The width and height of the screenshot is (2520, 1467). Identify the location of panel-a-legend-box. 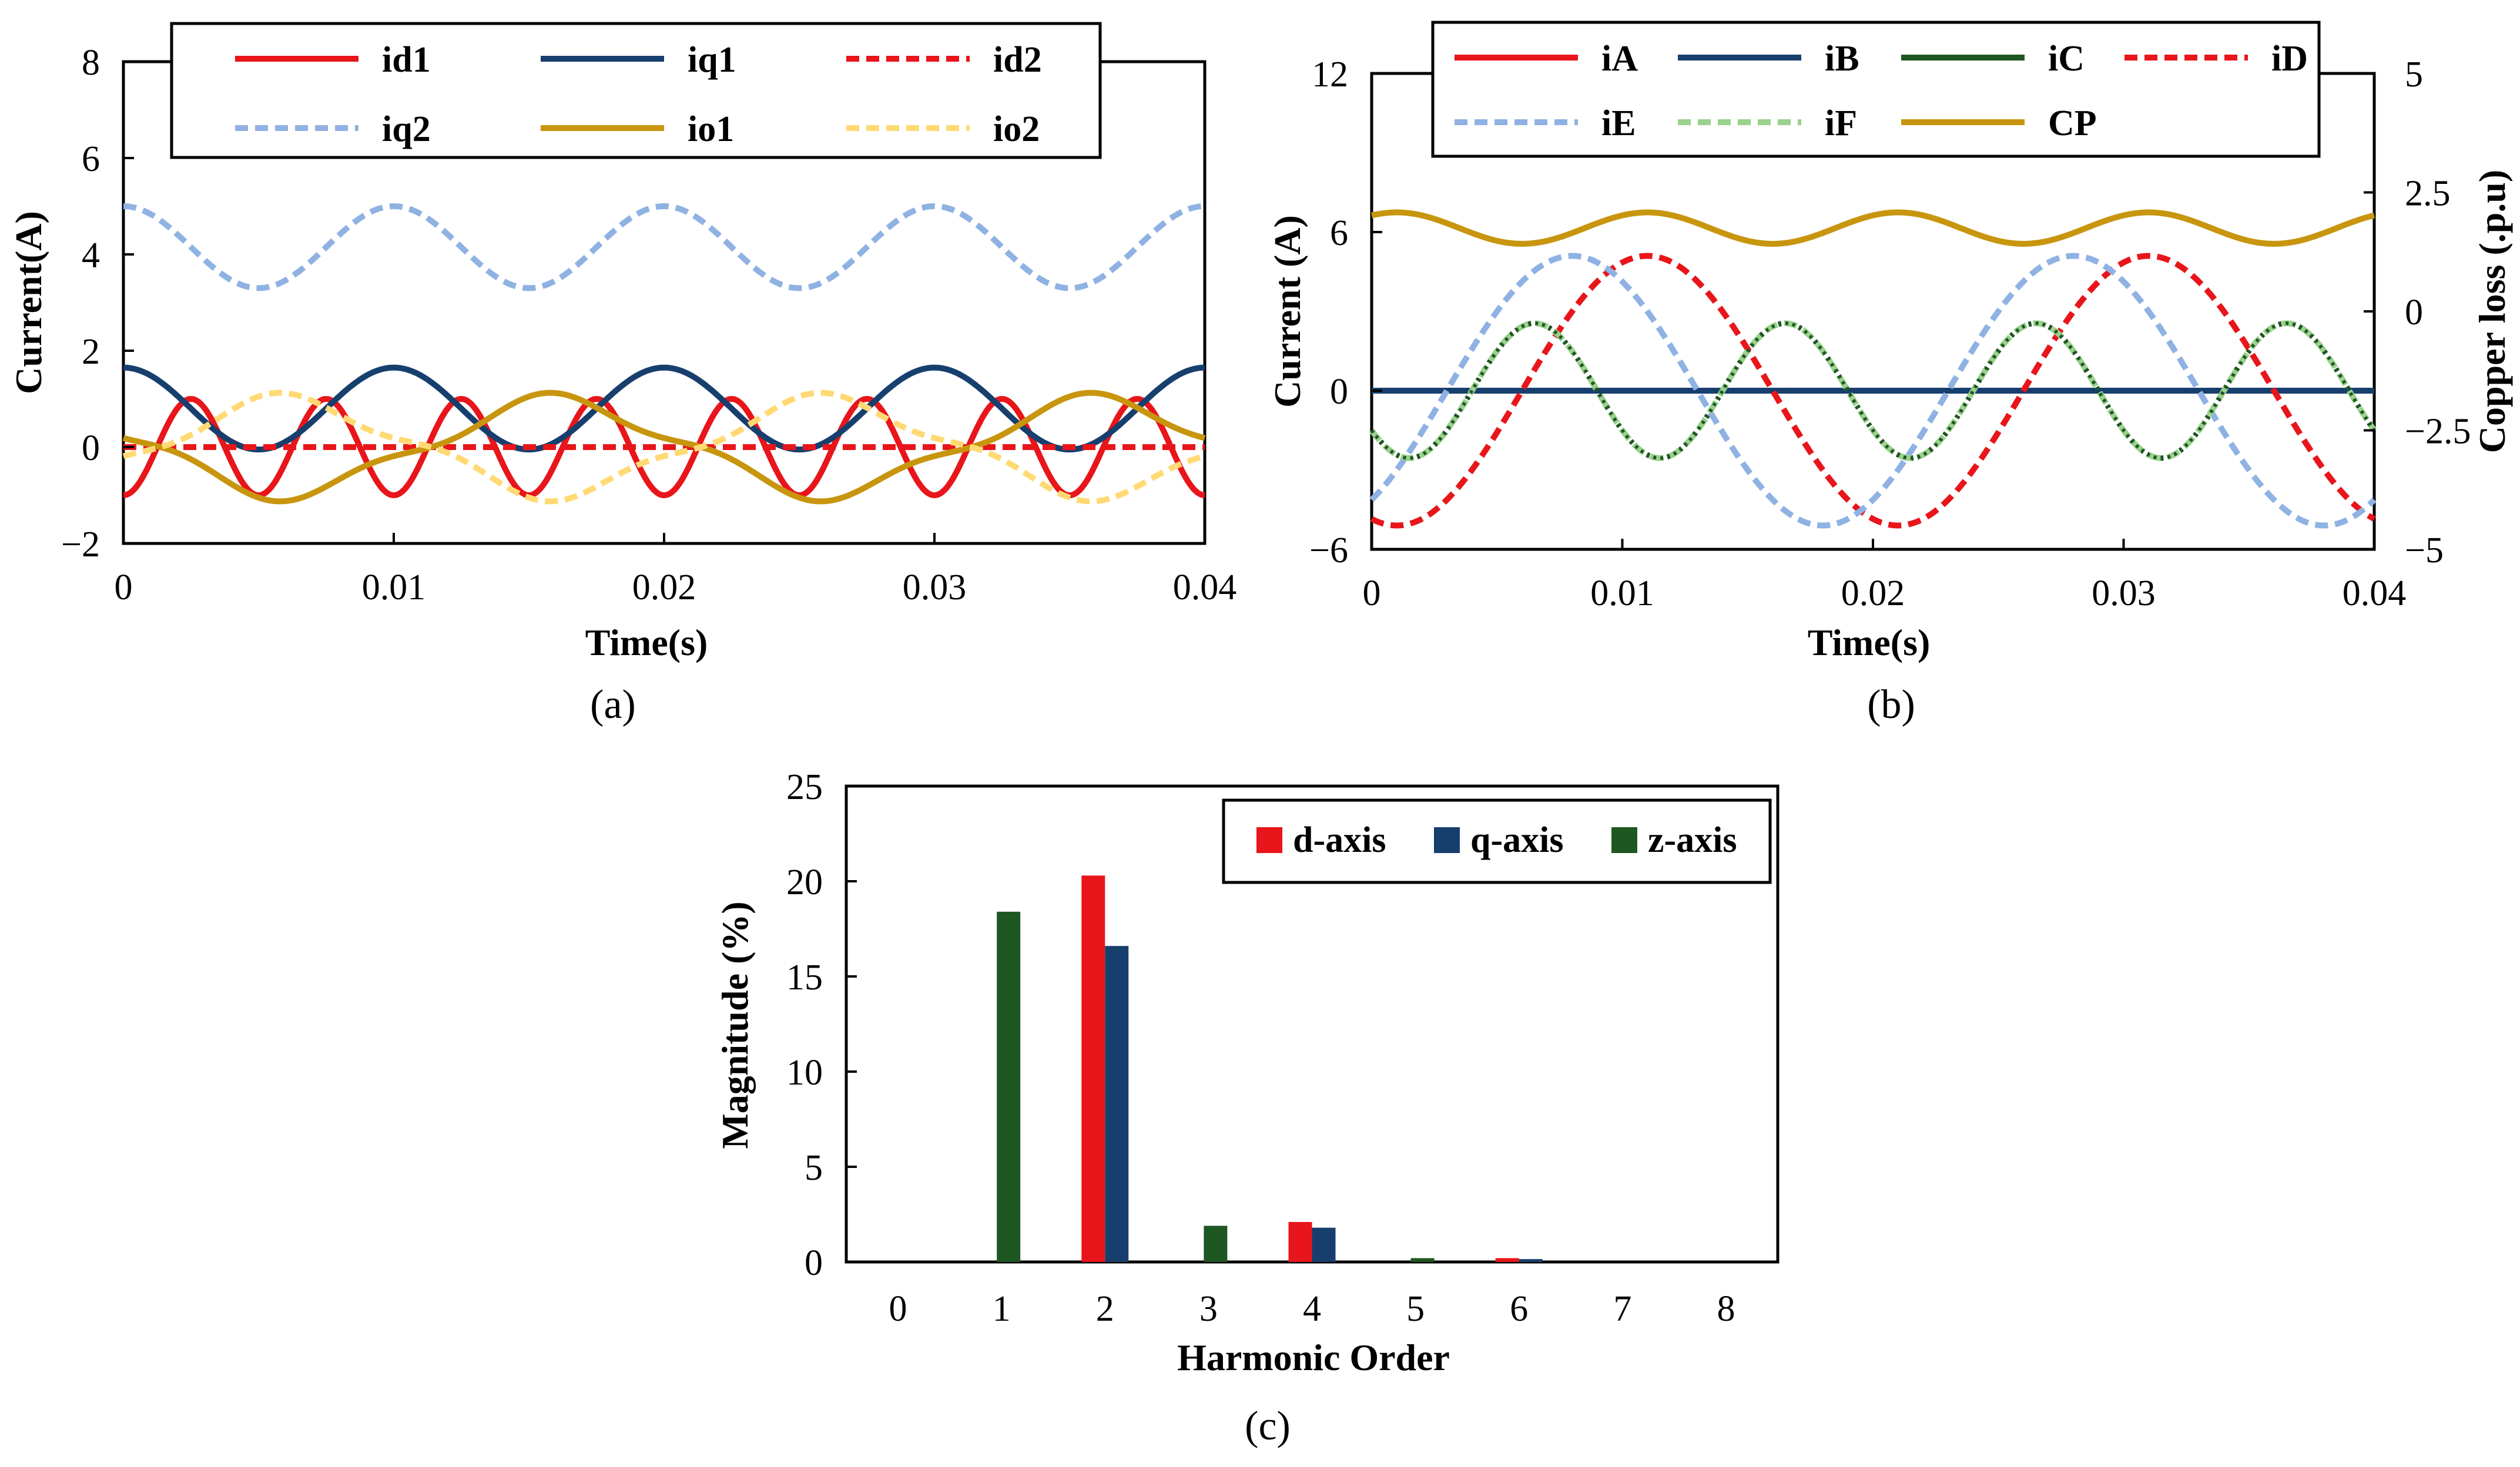
(636, 91).